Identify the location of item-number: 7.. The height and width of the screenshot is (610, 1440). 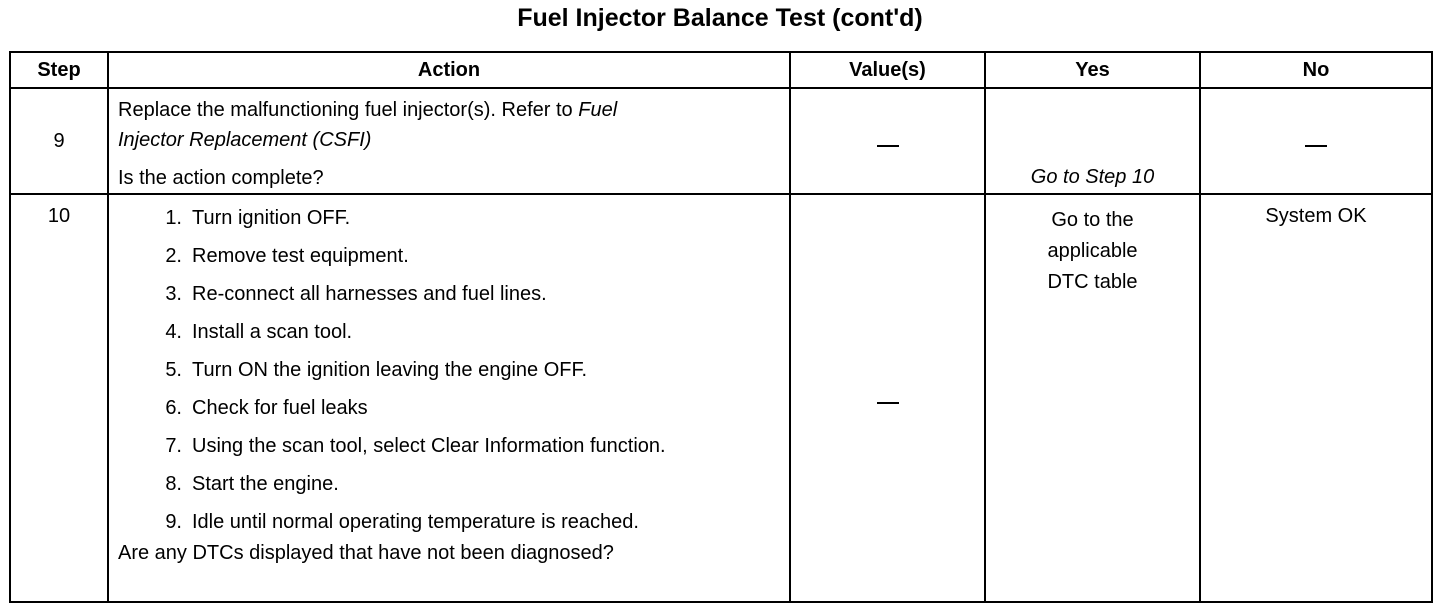
(173, 446).